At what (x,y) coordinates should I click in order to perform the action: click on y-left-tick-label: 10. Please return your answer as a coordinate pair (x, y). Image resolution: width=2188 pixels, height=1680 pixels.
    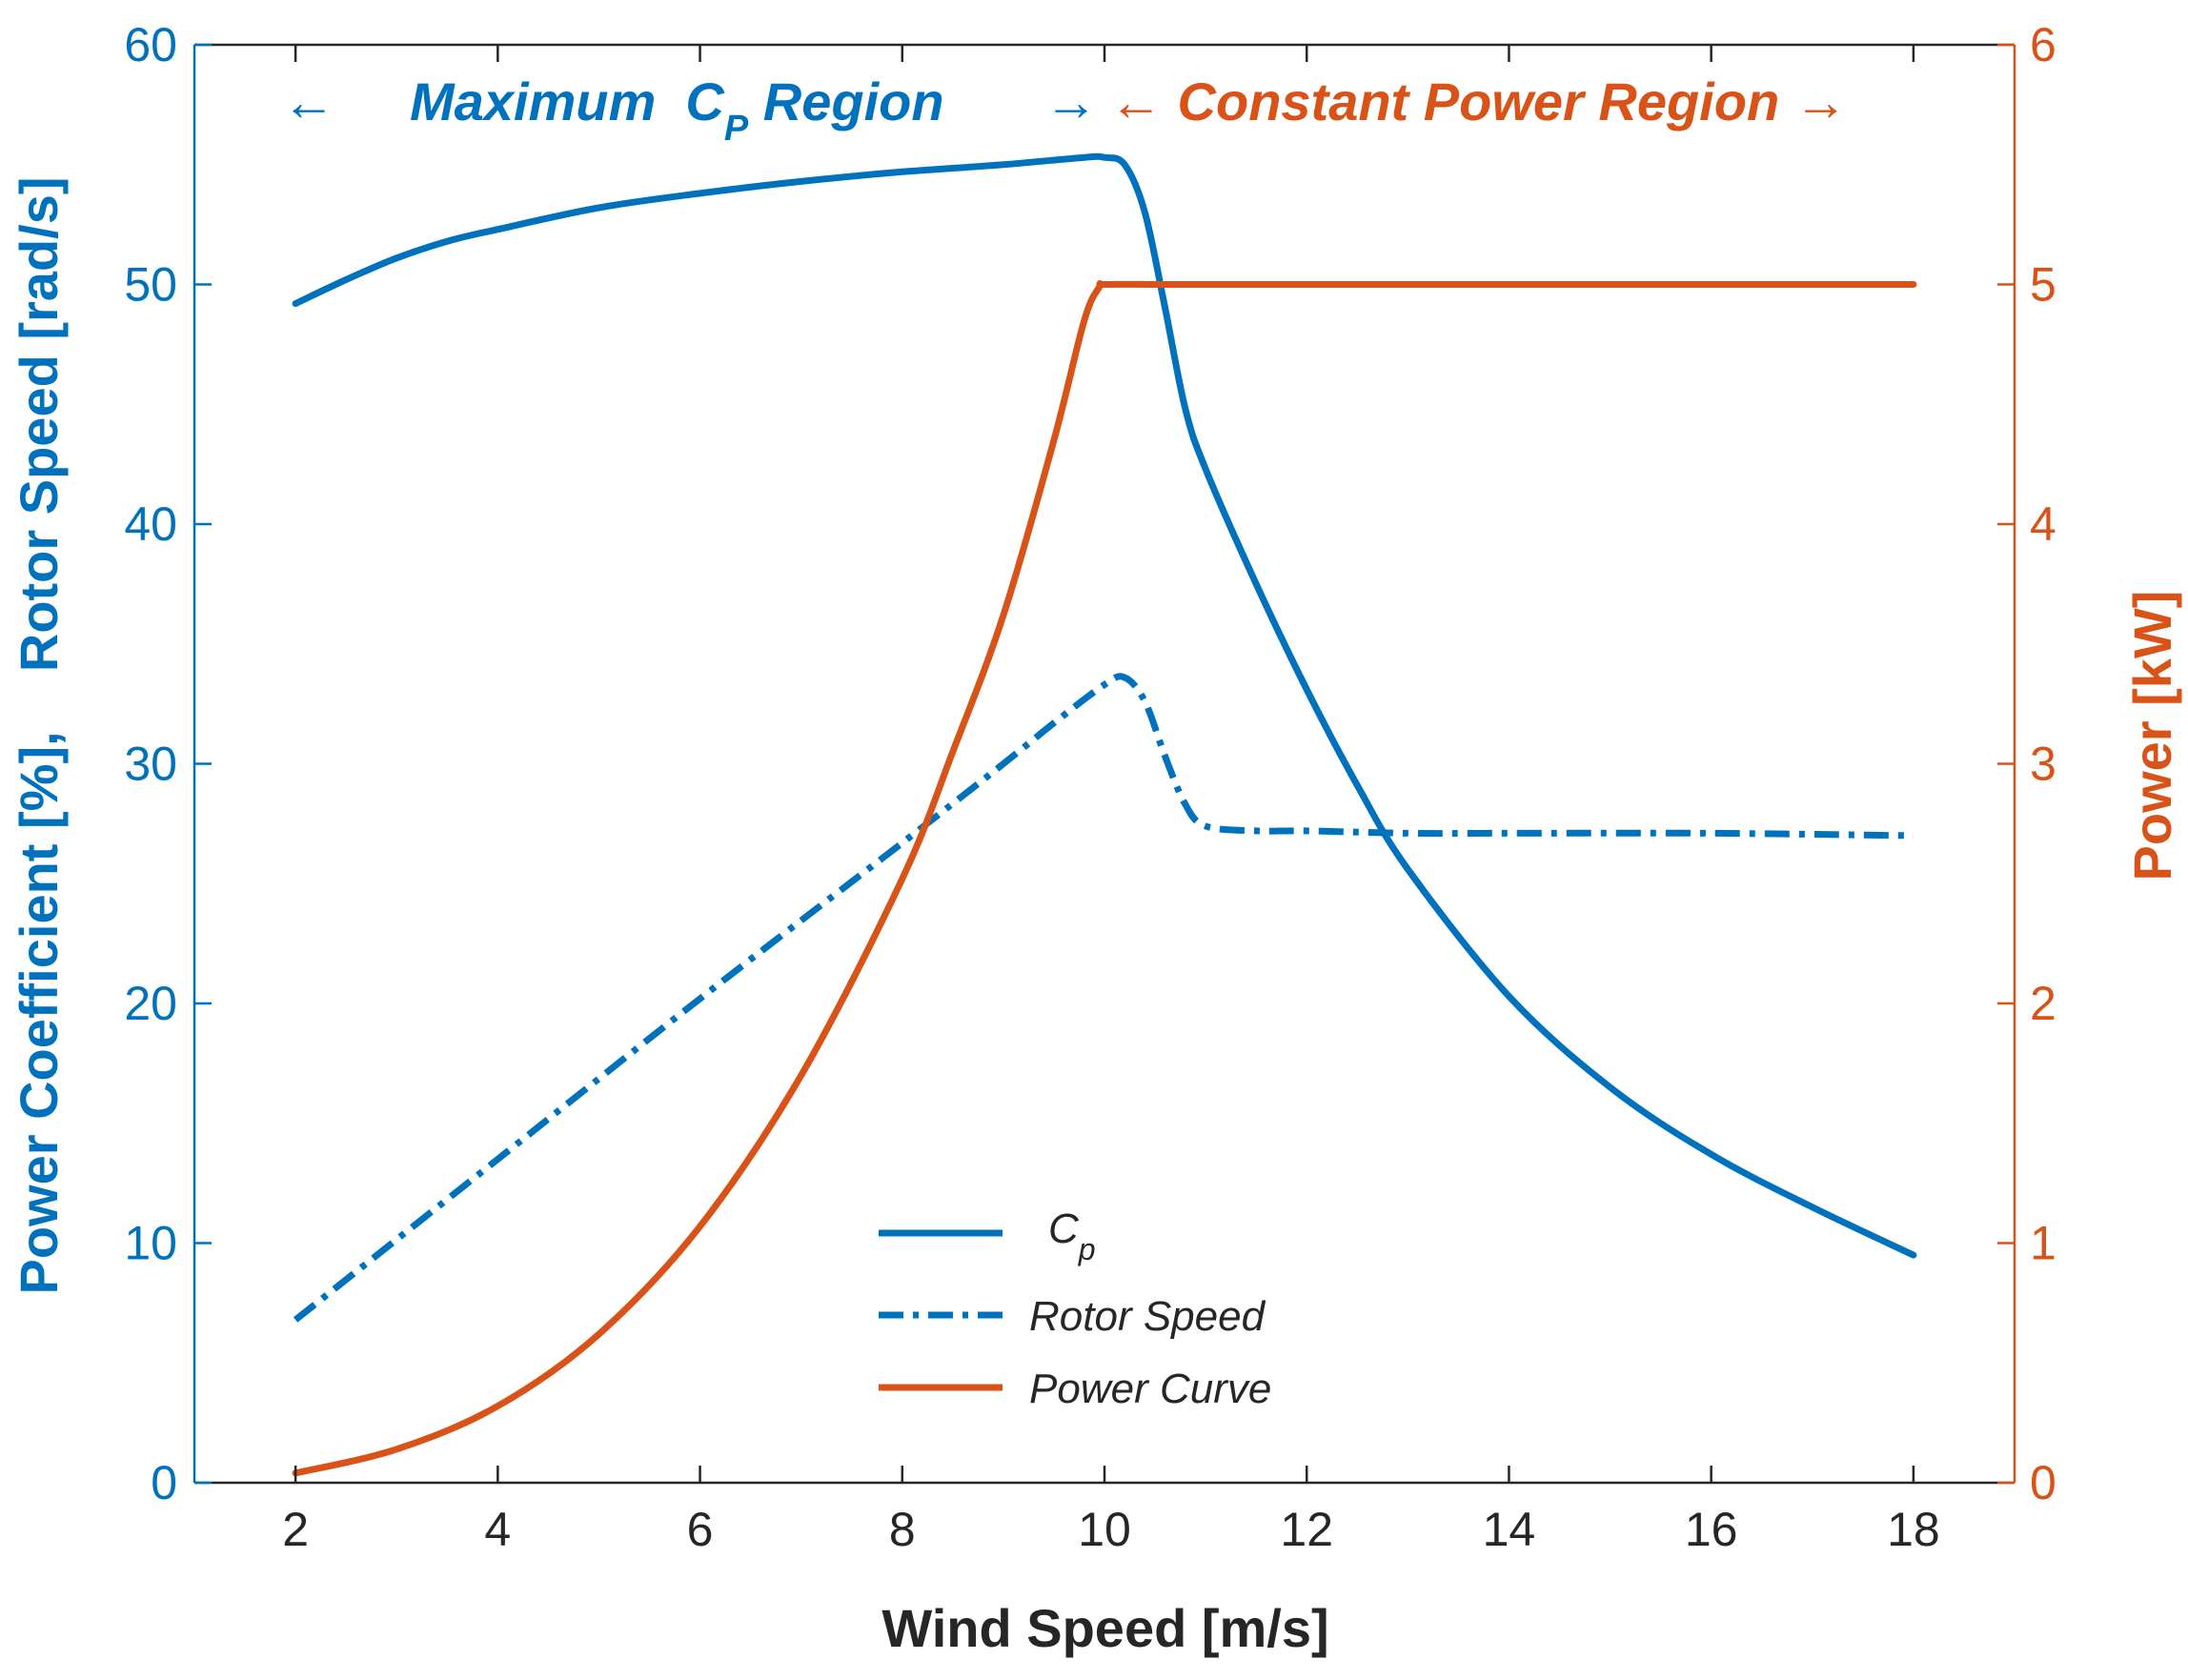
    Looking at the image, I should click on (150, 1243).